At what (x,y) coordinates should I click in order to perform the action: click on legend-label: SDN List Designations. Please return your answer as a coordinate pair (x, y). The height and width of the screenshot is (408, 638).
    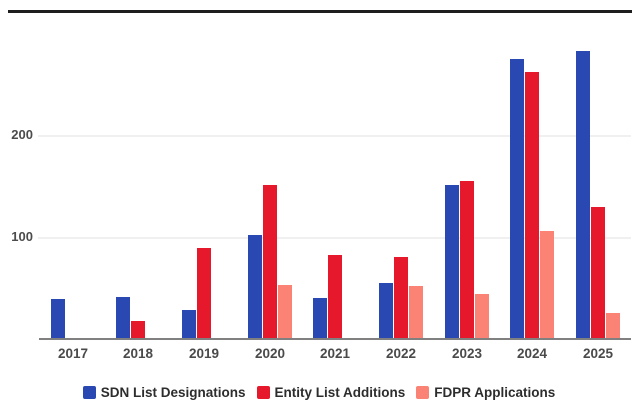
    Looking at the image, I should click on (173, 392).